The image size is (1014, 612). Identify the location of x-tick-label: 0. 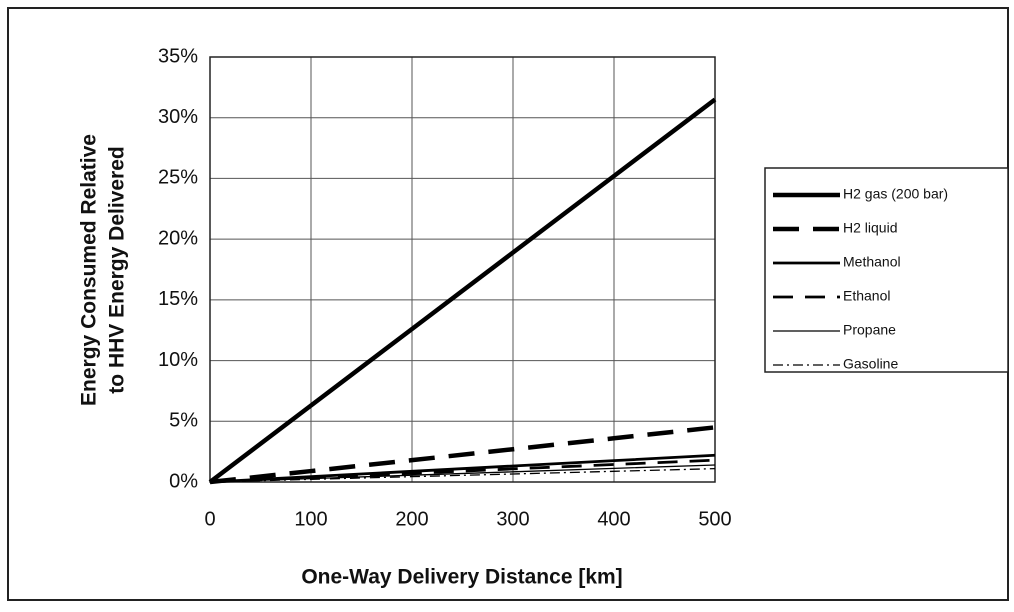
(209, 519).